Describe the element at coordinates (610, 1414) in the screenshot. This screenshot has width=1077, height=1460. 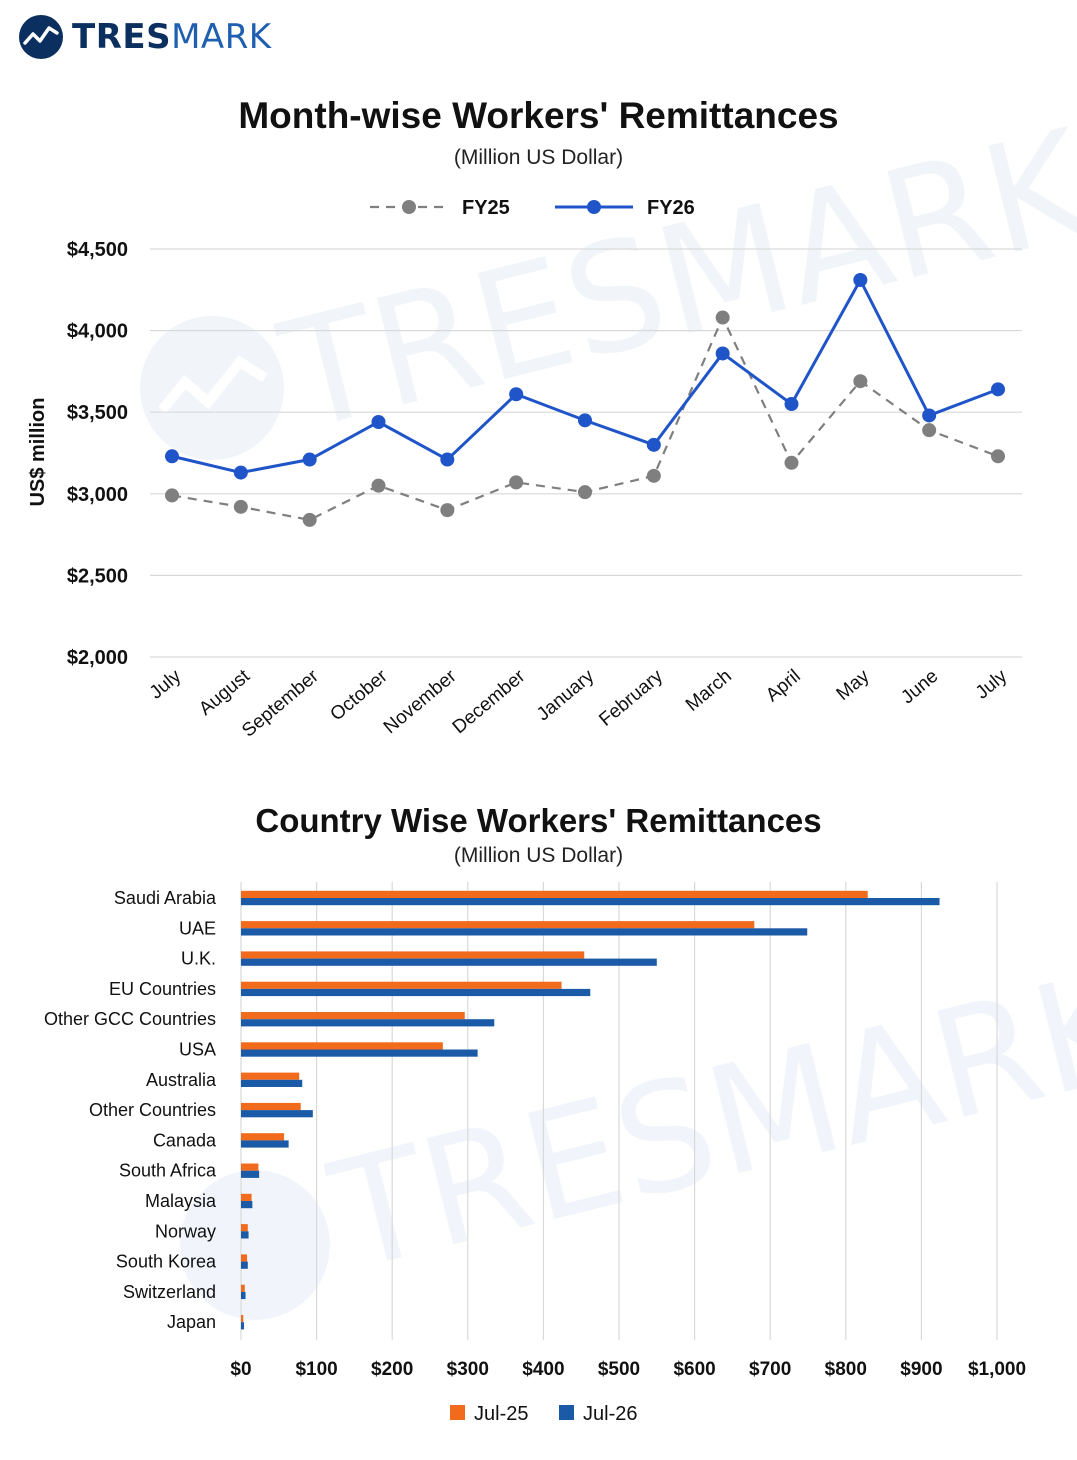
I see `legend-label: Jul-26` at that location.